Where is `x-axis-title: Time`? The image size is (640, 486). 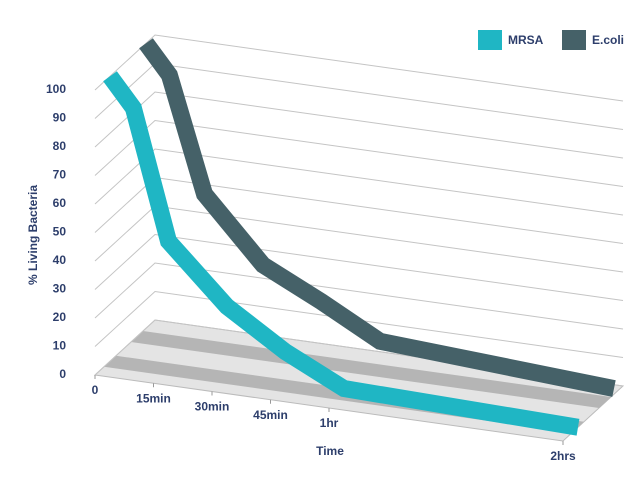 x-axis-title: Time is located at coordinates (330, 451).